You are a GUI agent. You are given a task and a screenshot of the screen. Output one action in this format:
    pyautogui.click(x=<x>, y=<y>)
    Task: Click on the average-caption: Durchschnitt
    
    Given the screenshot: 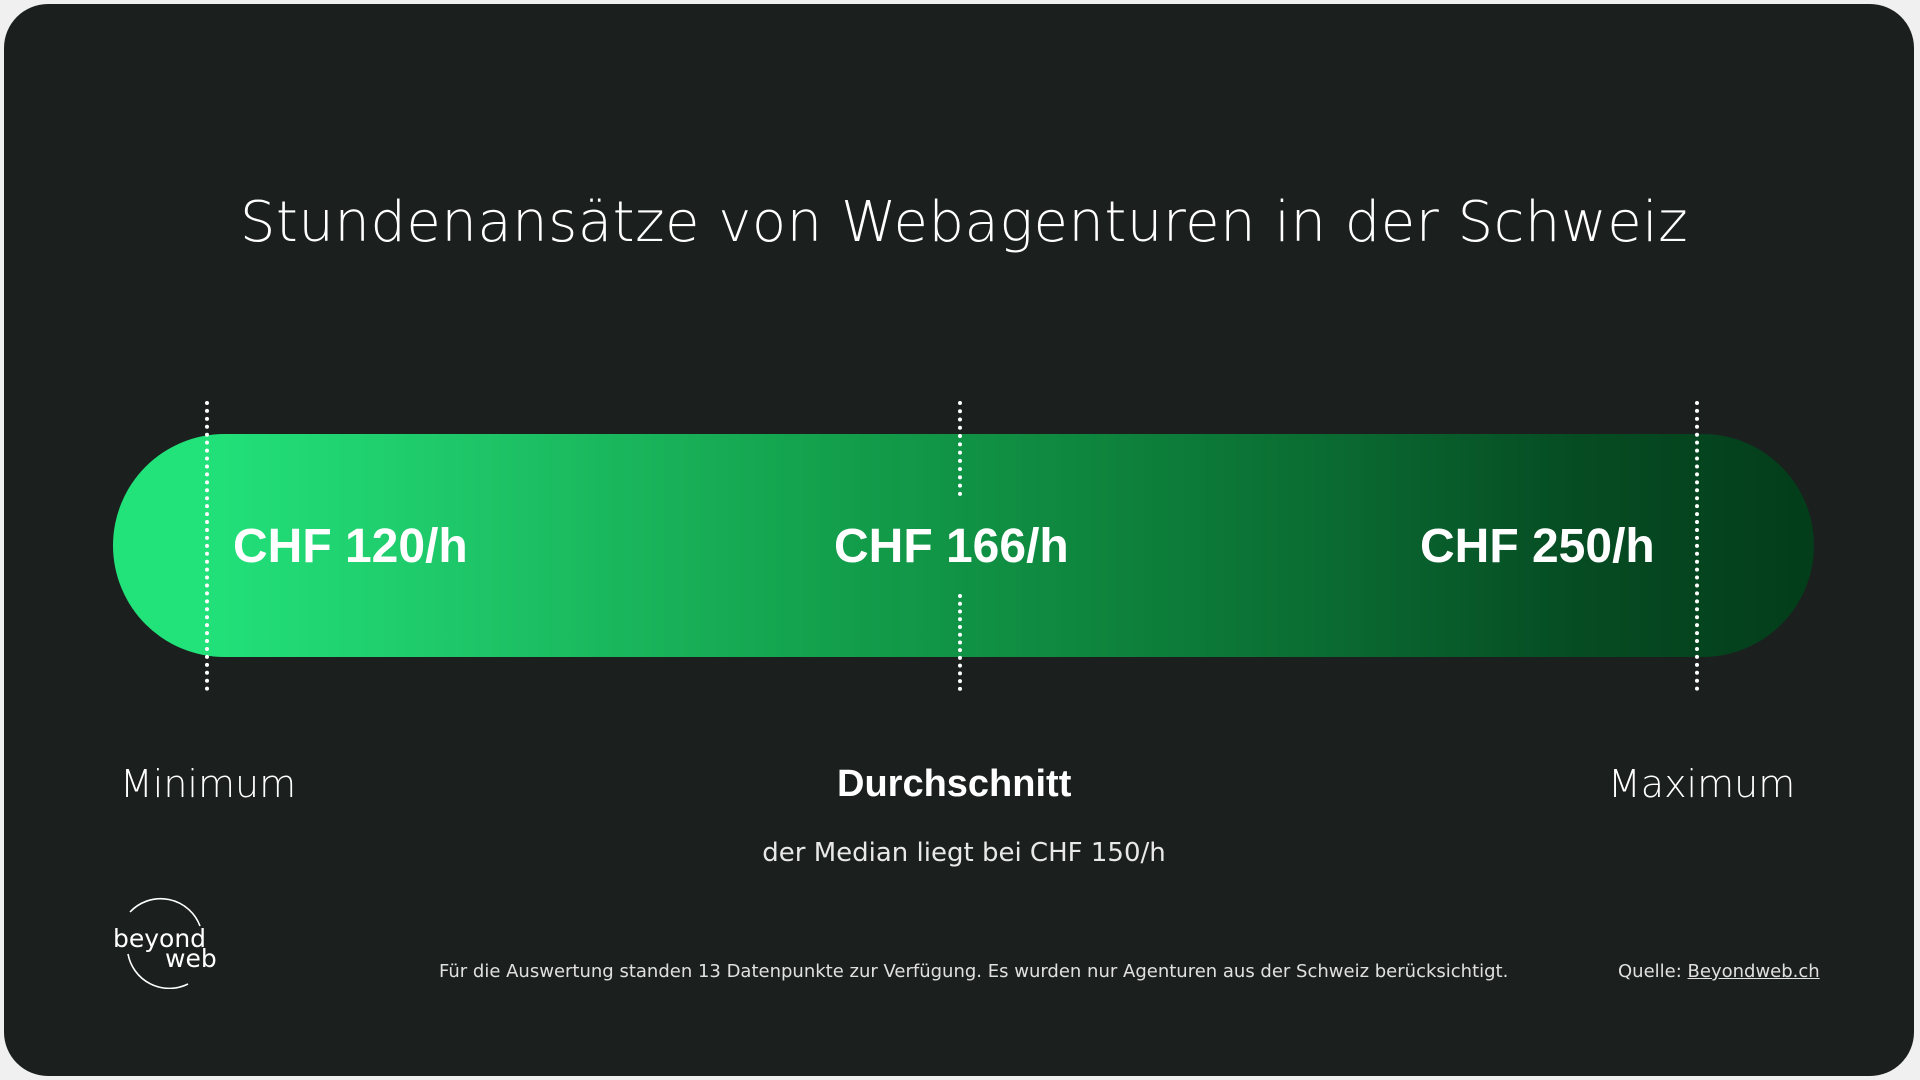 What is the action you would take?
    pyautogui.click(x=954, y=784)
    